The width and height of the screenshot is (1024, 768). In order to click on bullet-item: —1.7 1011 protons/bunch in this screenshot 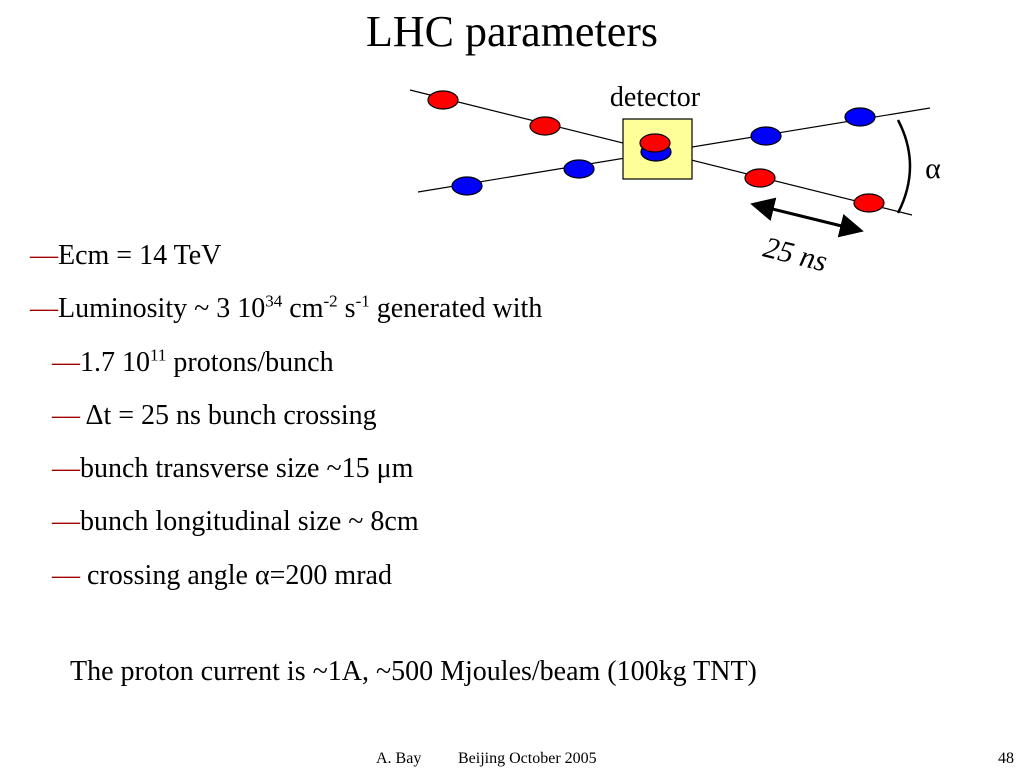, I will do `click(512, 369)`.